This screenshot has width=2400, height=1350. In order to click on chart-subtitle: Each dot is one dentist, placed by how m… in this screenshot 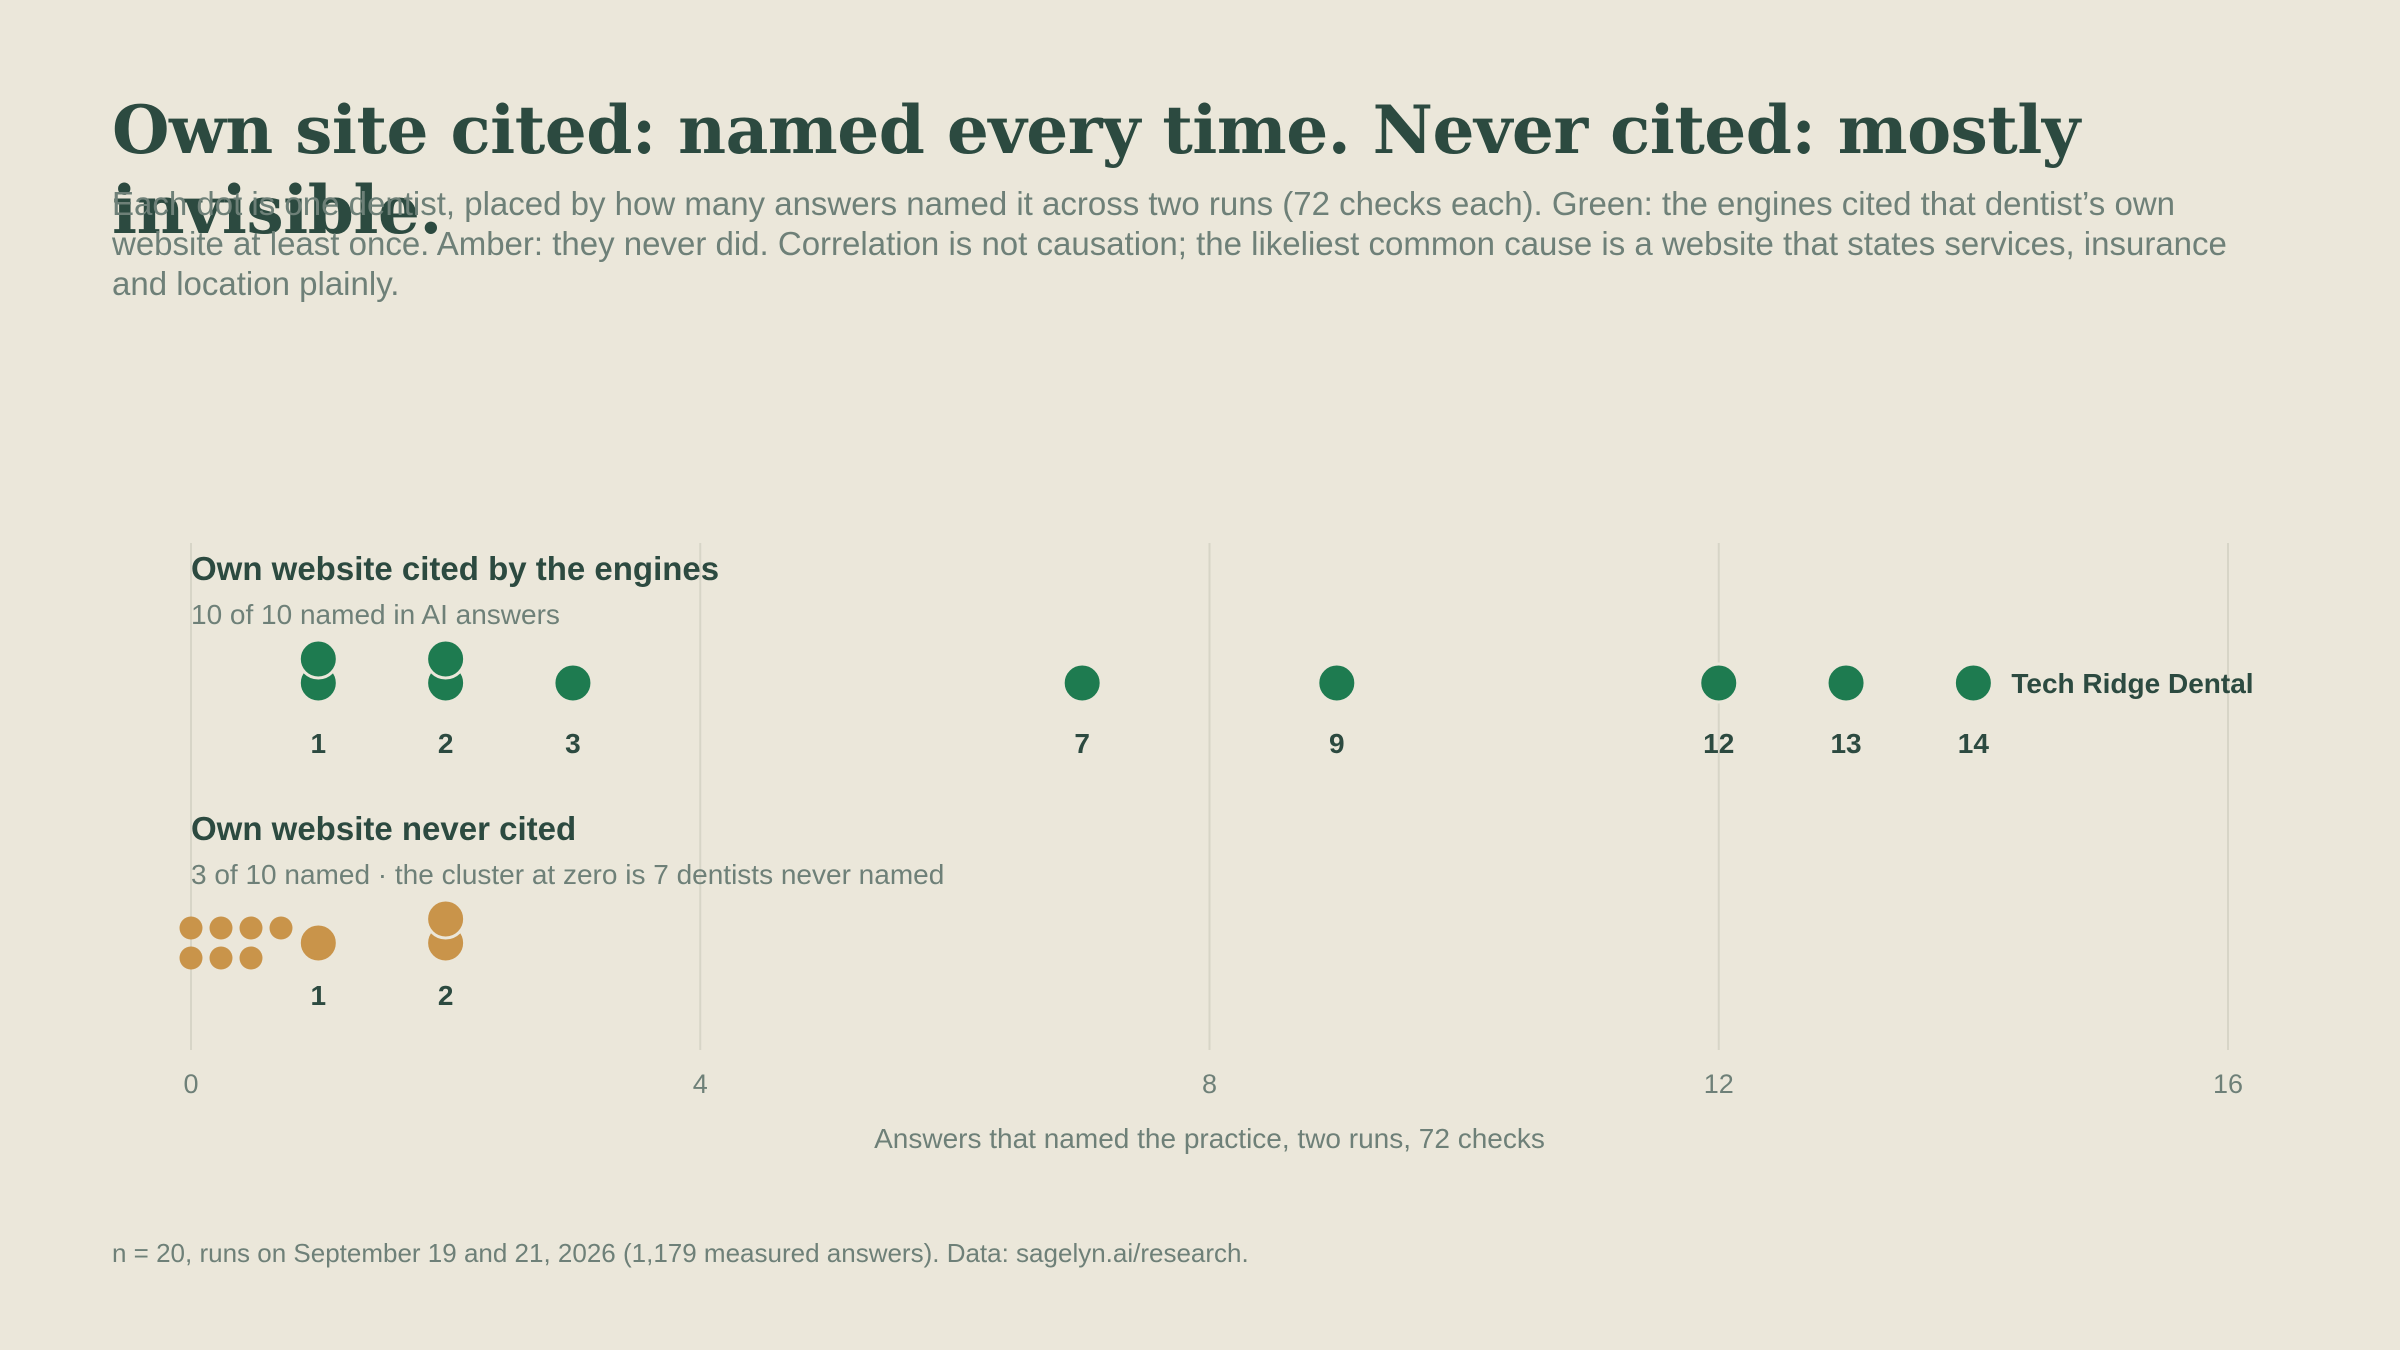, I will do `click(1169, 243)`.